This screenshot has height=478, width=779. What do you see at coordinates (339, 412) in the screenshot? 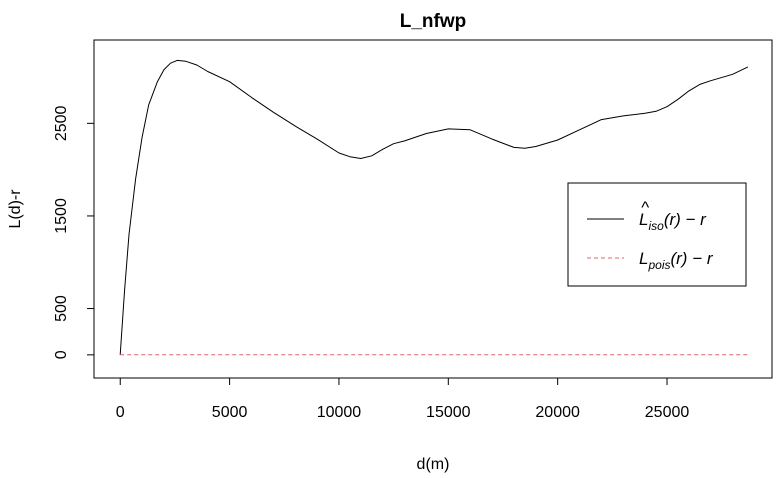
I see `x-tick-label: 10000` at bounding box center [339, 412].